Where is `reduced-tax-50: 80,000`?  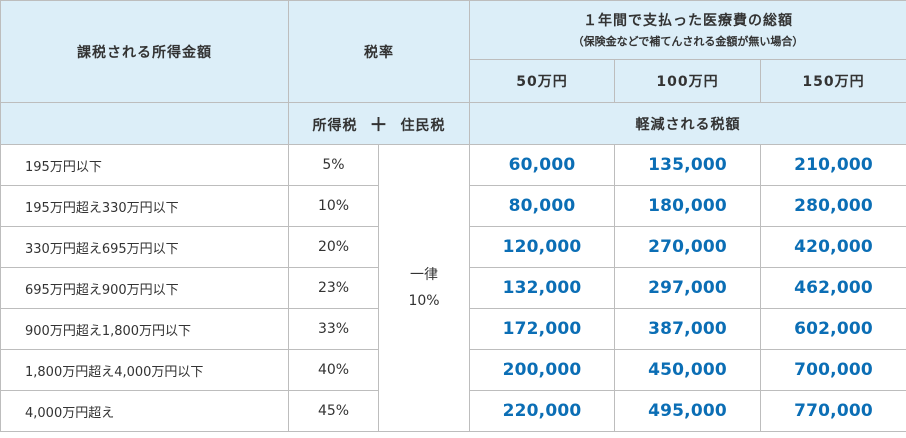 reduced-tax-50: 80,000 is located at coordinates (542, 206).